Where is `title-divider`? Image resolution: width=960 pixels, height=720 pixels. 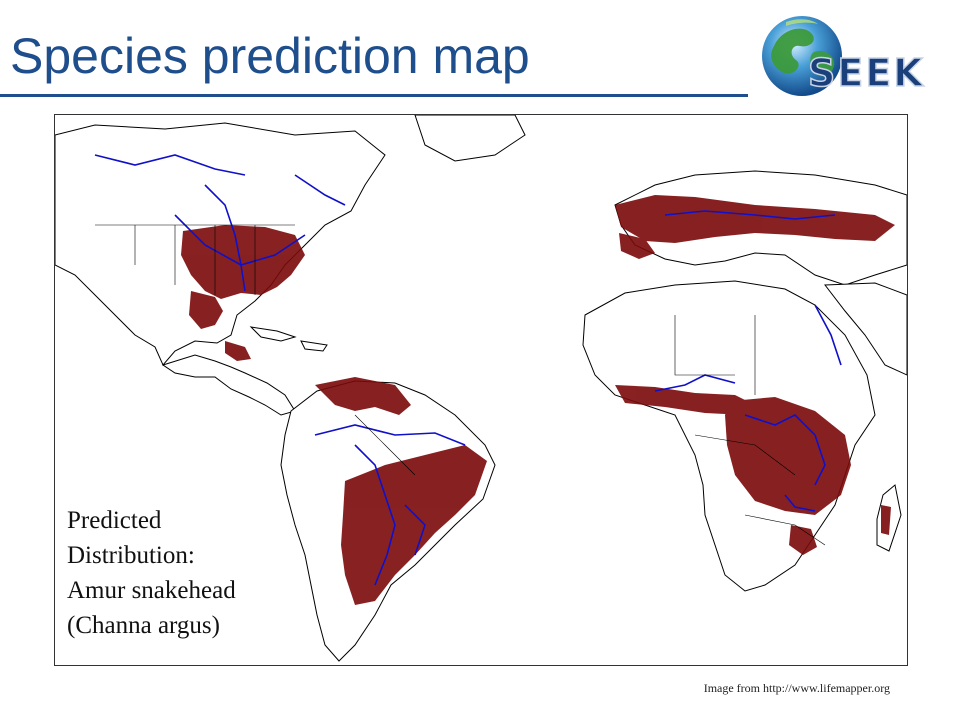 title-divider is located at coordinates (374, 95).